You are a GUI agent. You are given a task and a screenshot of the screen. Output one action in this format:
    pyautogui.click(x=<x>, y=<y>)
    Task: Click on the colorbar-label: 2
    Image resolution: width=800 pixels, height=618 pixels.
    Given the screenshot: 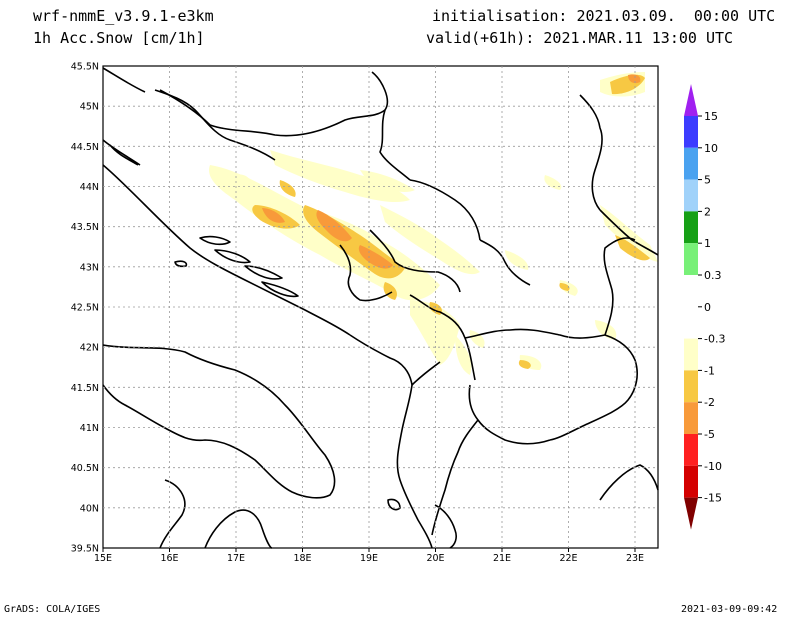 What is the action you would take?
    pyautogui.click(x=707, y=211)
    